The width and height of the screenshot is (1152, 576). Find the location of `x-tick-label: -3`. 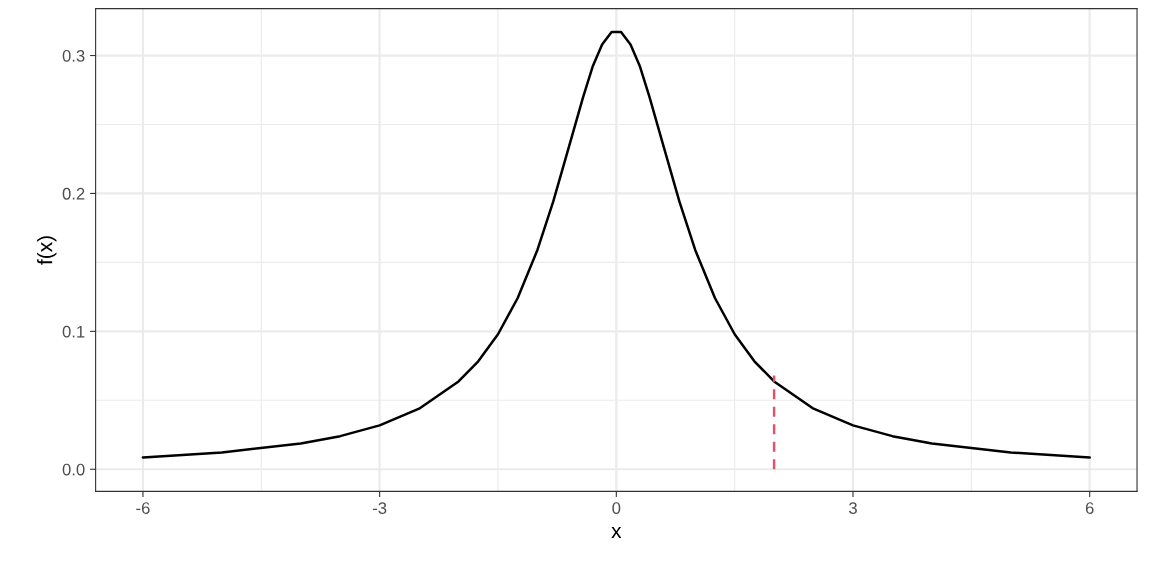

x-tick-label: -3 is located at coordinates (379, 508).